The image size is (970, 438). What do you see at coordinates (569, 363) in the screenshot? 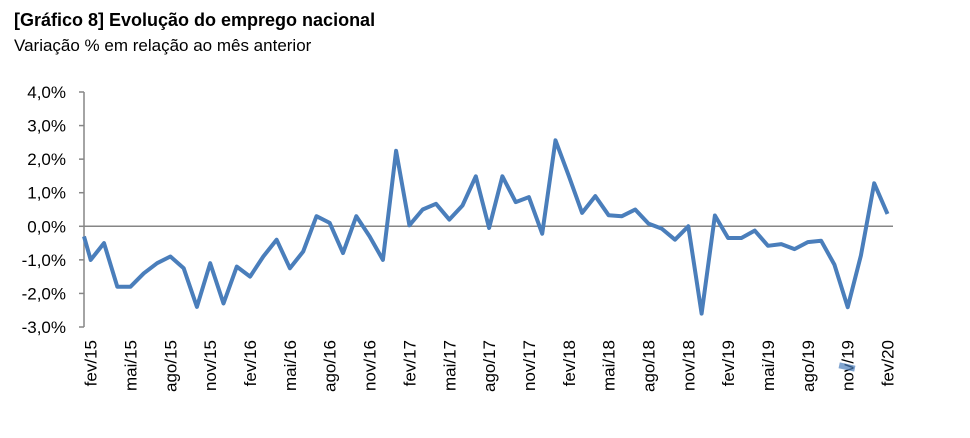
I see `x-tick-label: fev/18` at bounding box center [569, 363].